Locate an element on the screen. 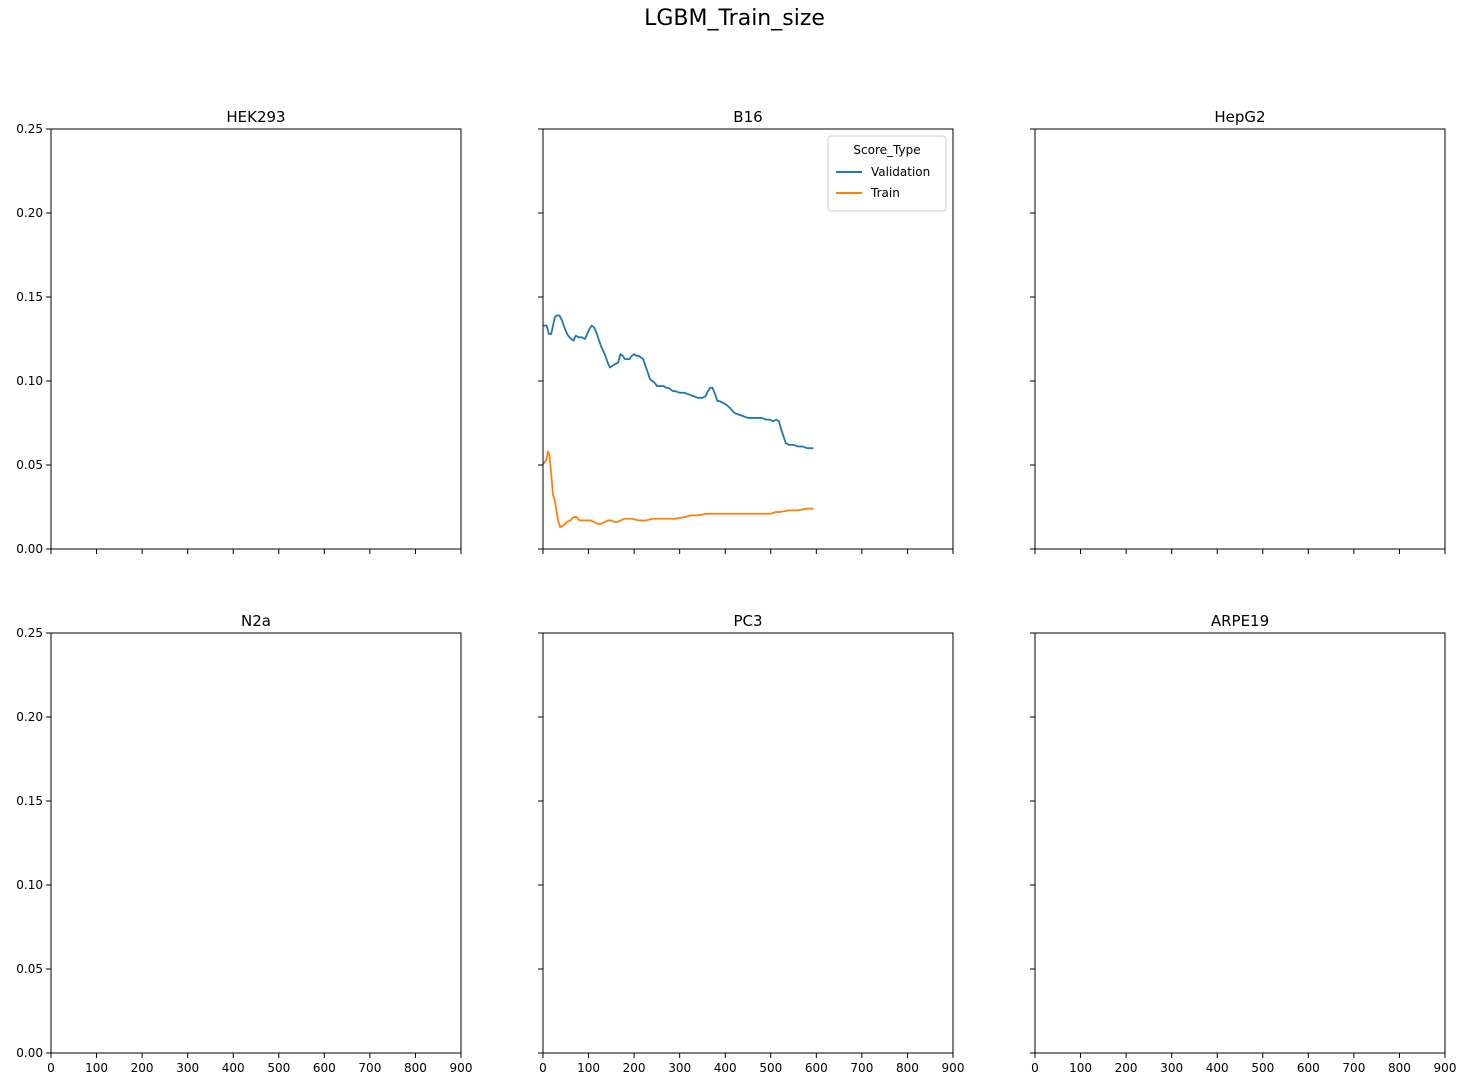  subplot-title: PC3 is located at coordinates (747, 621).